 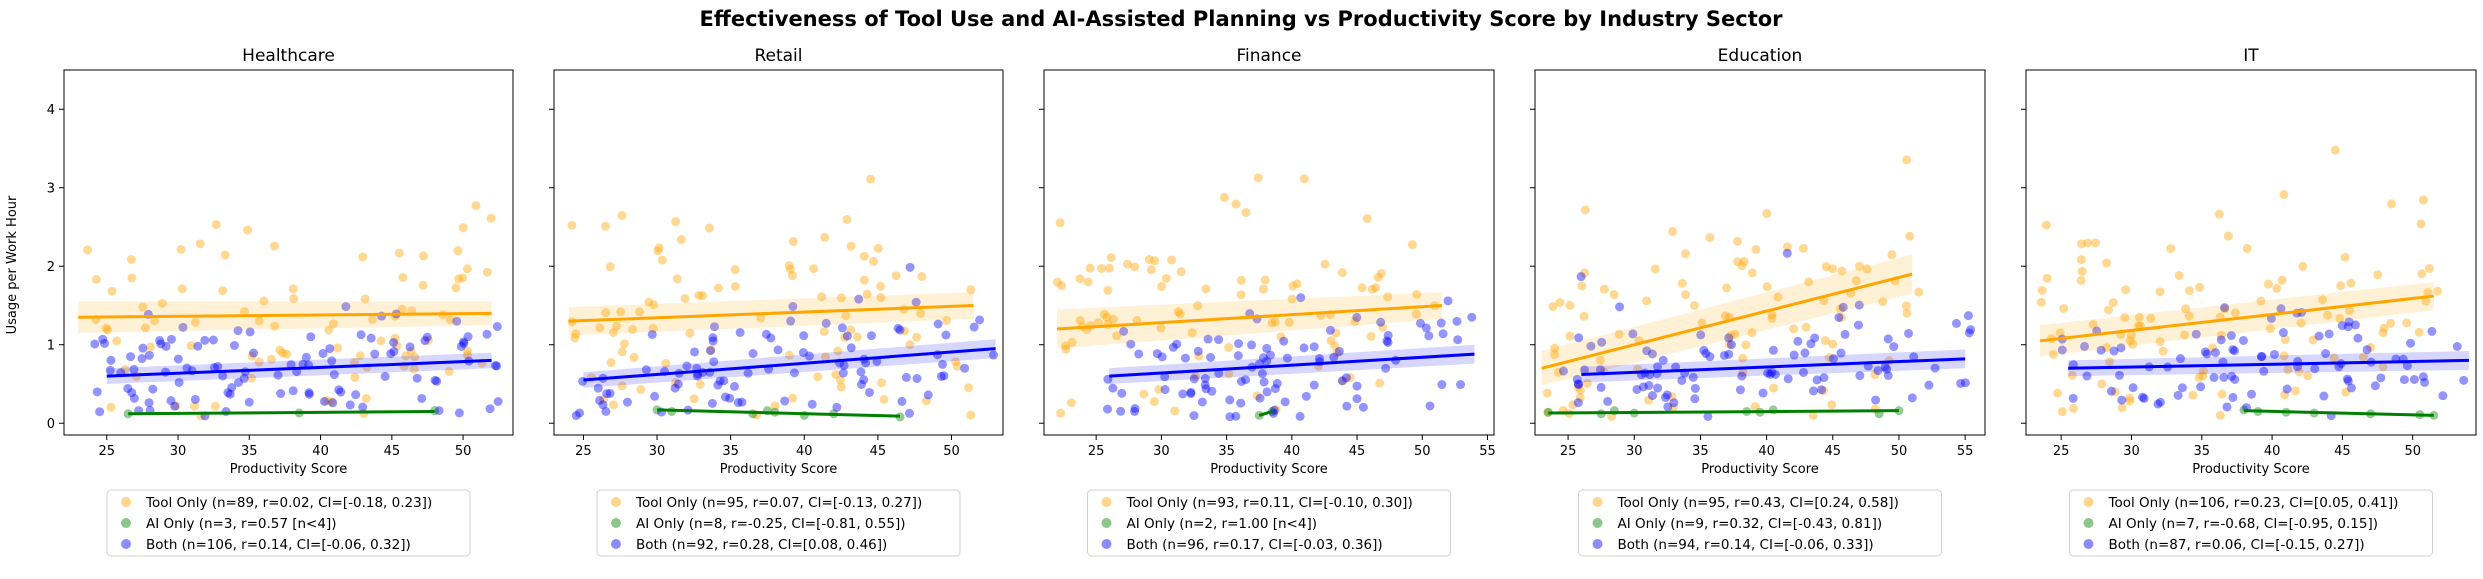 I want to click on both-legend-label: Both (n=96, r=0.17, CI=[-0.03, 0.36]), so click(x=1255, y=545).